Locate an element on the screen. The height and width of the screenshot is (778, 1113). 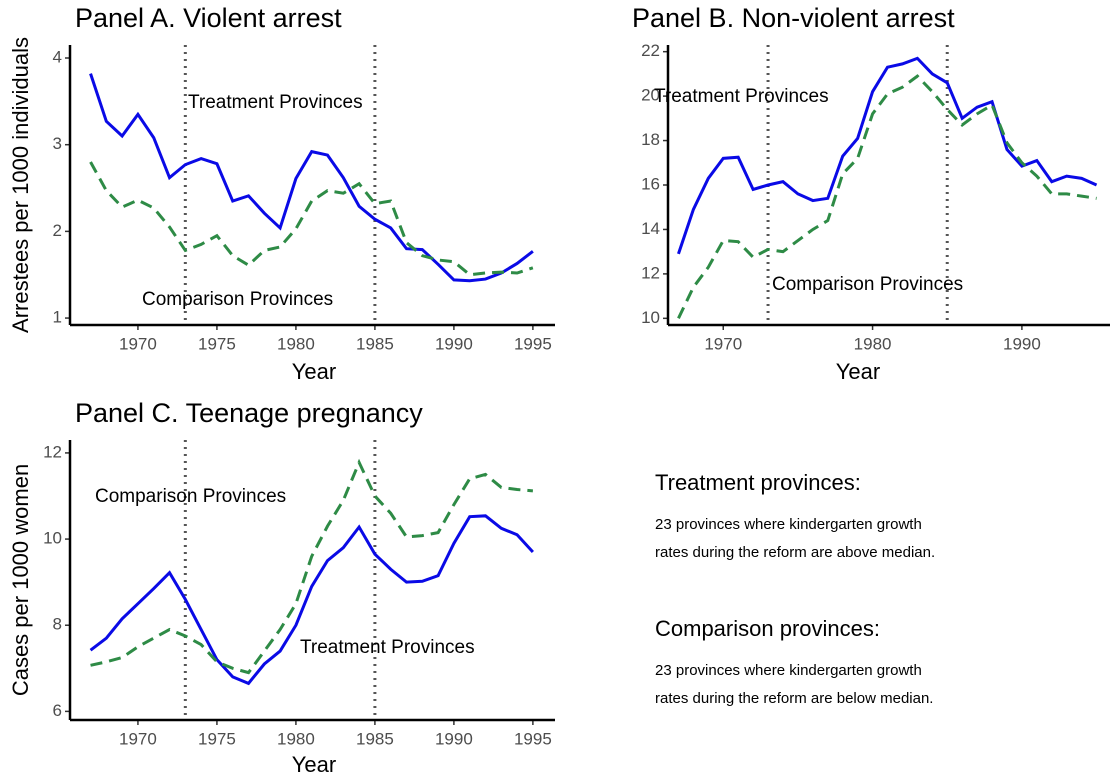
y-tick-label: 22 is located at coordinates (650, 50).